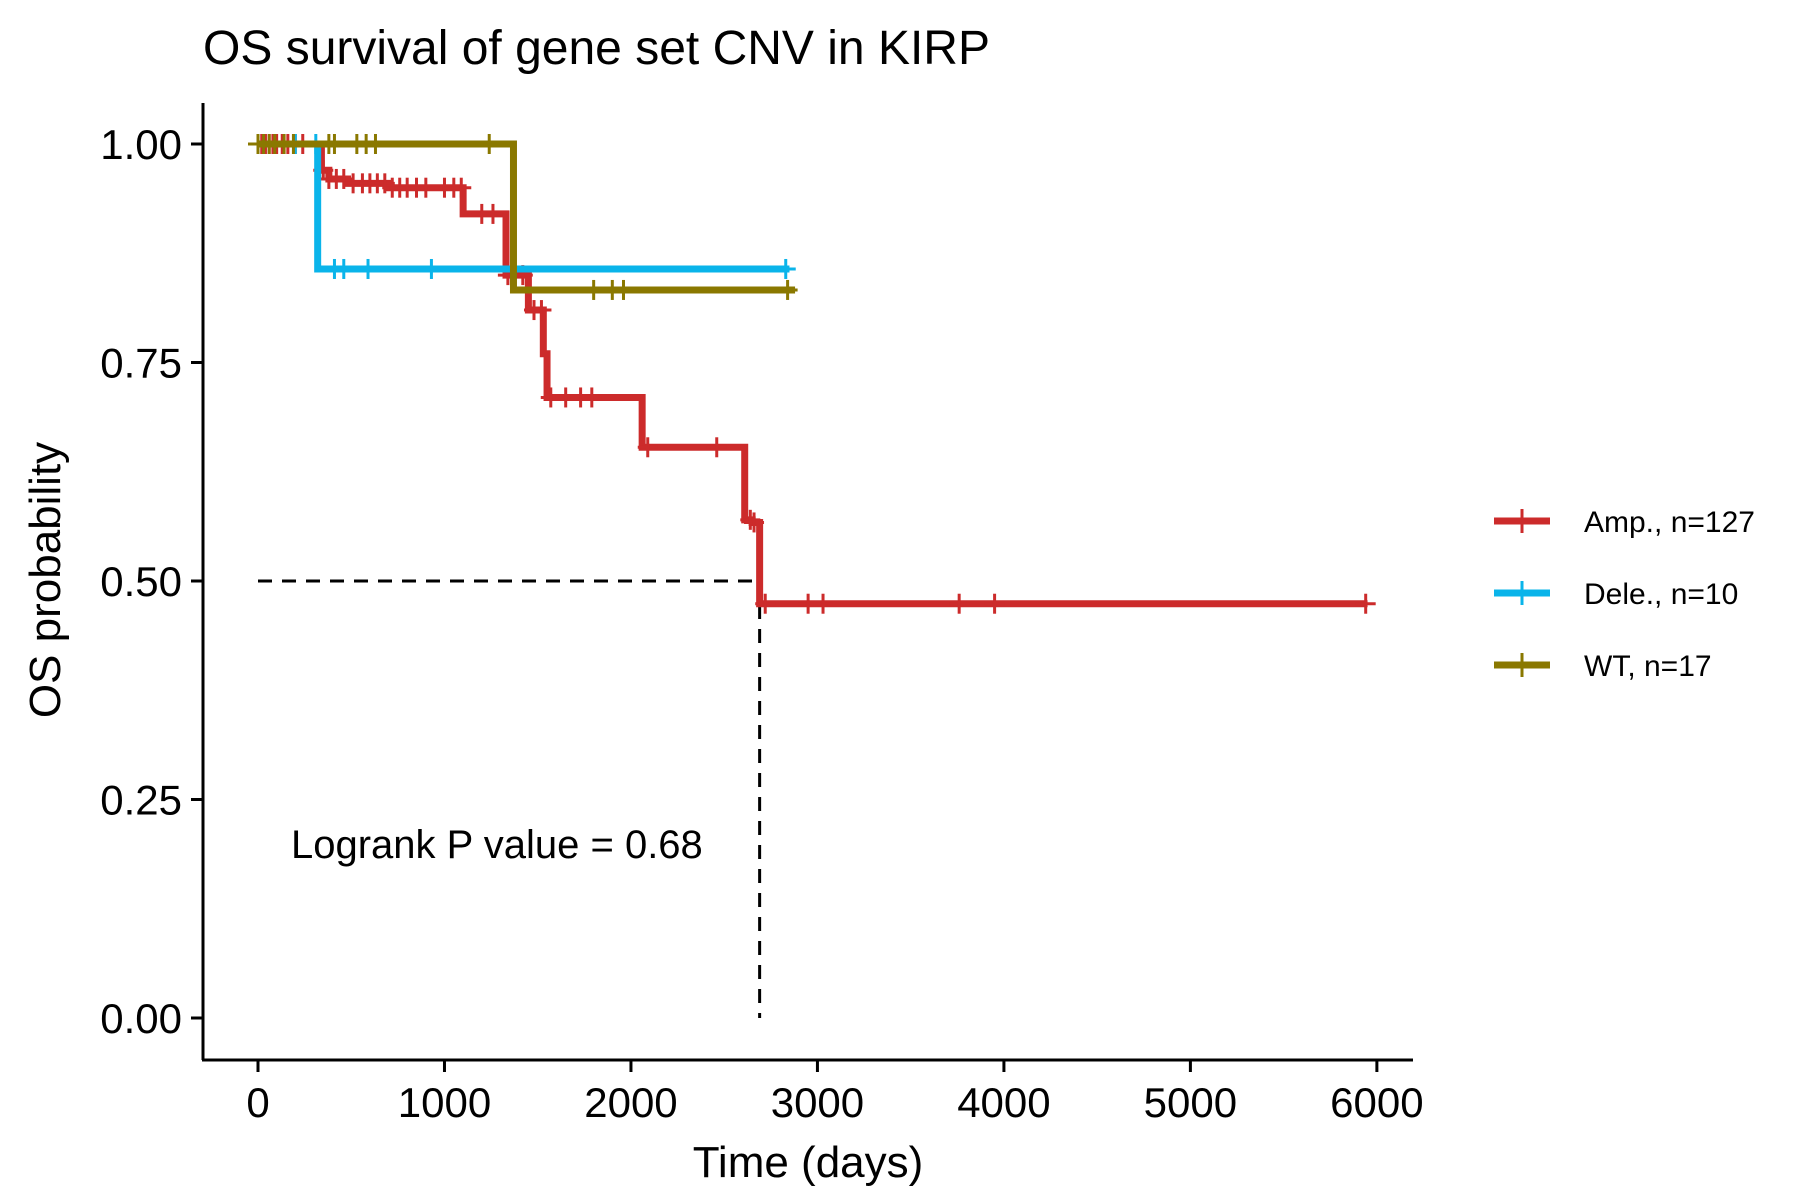 The image size is (1800, 1200). I want to click on y-axis-title: OS probability, so click(45, 580).